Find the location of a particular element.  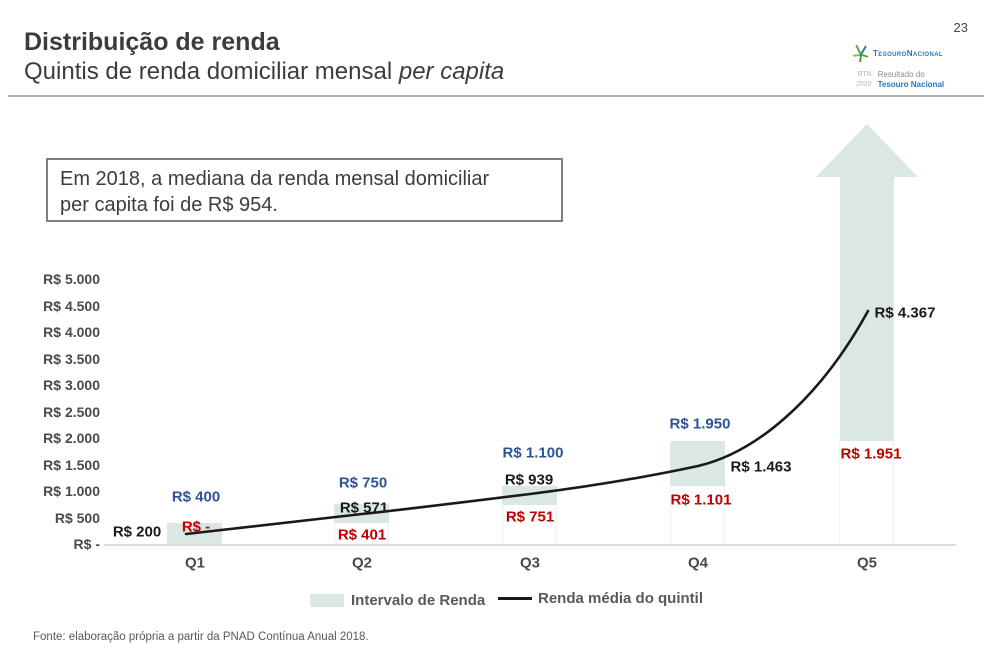

range-bar-q4 is located at coordinates (697, 463).